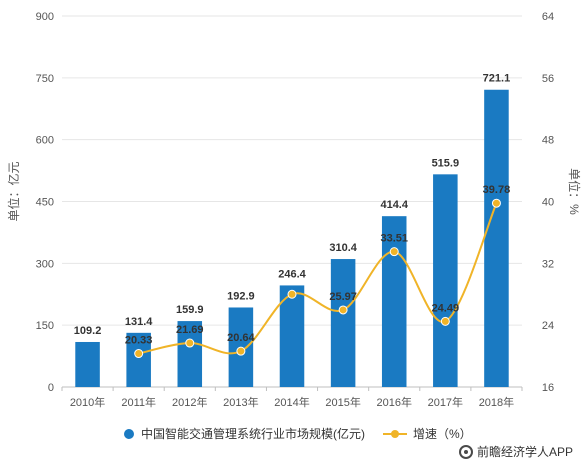 Image resolution: width=585 pixels, height=468 pixels. Describe the element at coordinates (45, 79) in the screenshot. I see `y-left-tick-label: 750` at that location.